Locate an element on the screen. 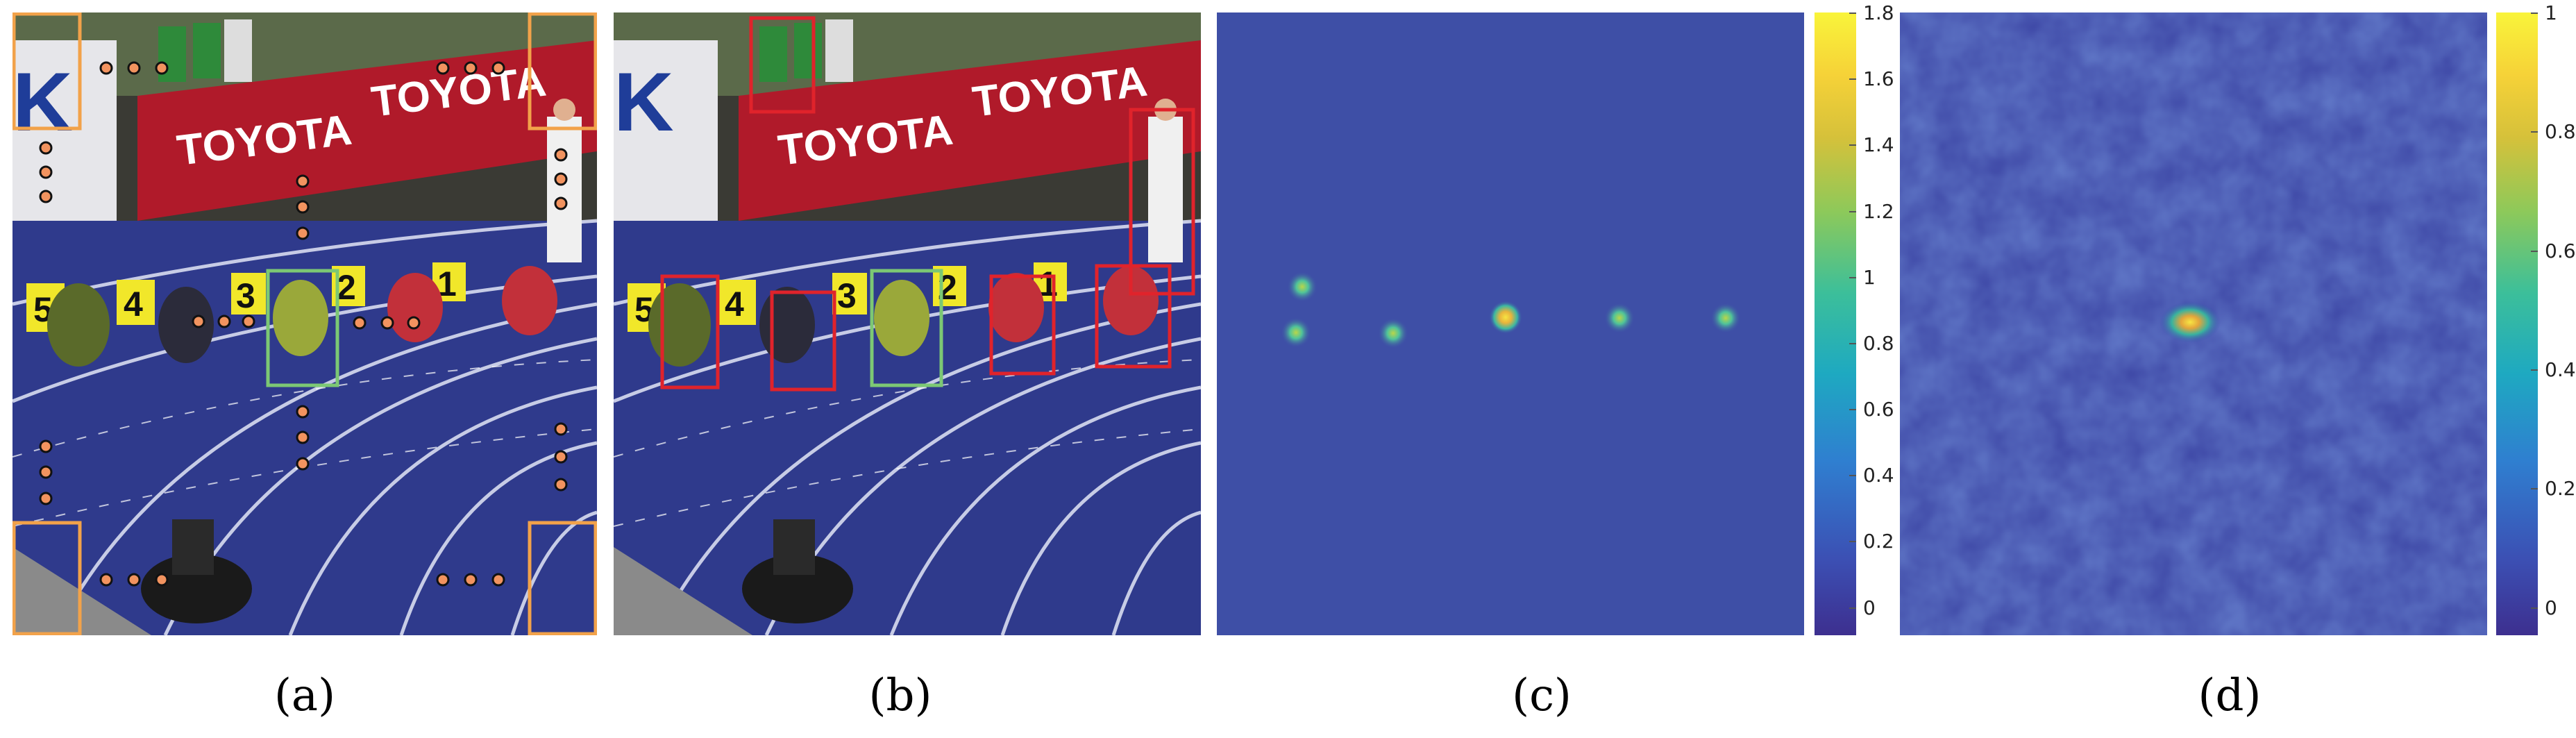 This screenshot has height=738, width=2576. peak-d is located at coordinates (2190, 322).